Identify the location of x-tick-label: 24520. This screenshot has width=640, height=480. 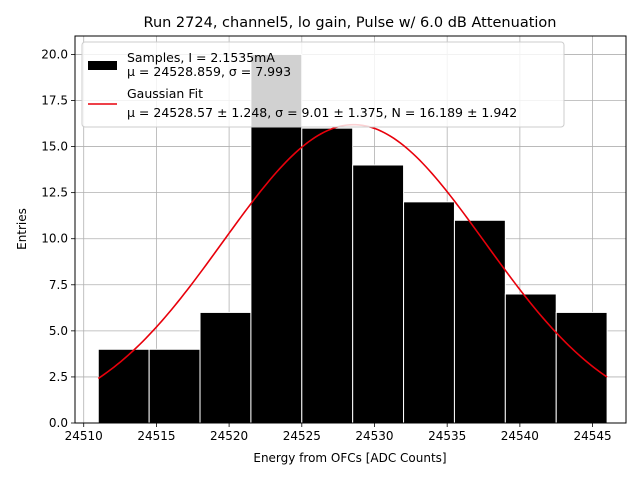
(229, 436).